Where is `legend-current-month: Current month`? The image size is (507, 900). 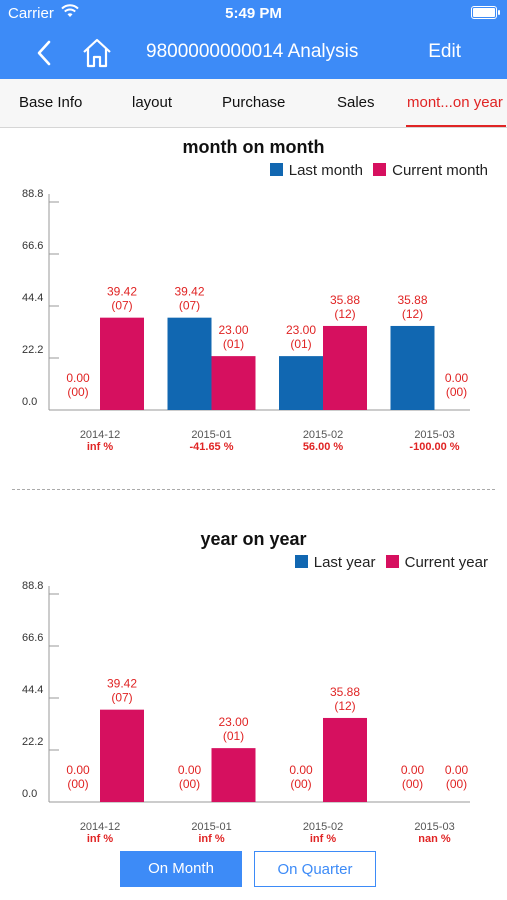
legend-current-month: Current month is located at coordinates (430, 170).